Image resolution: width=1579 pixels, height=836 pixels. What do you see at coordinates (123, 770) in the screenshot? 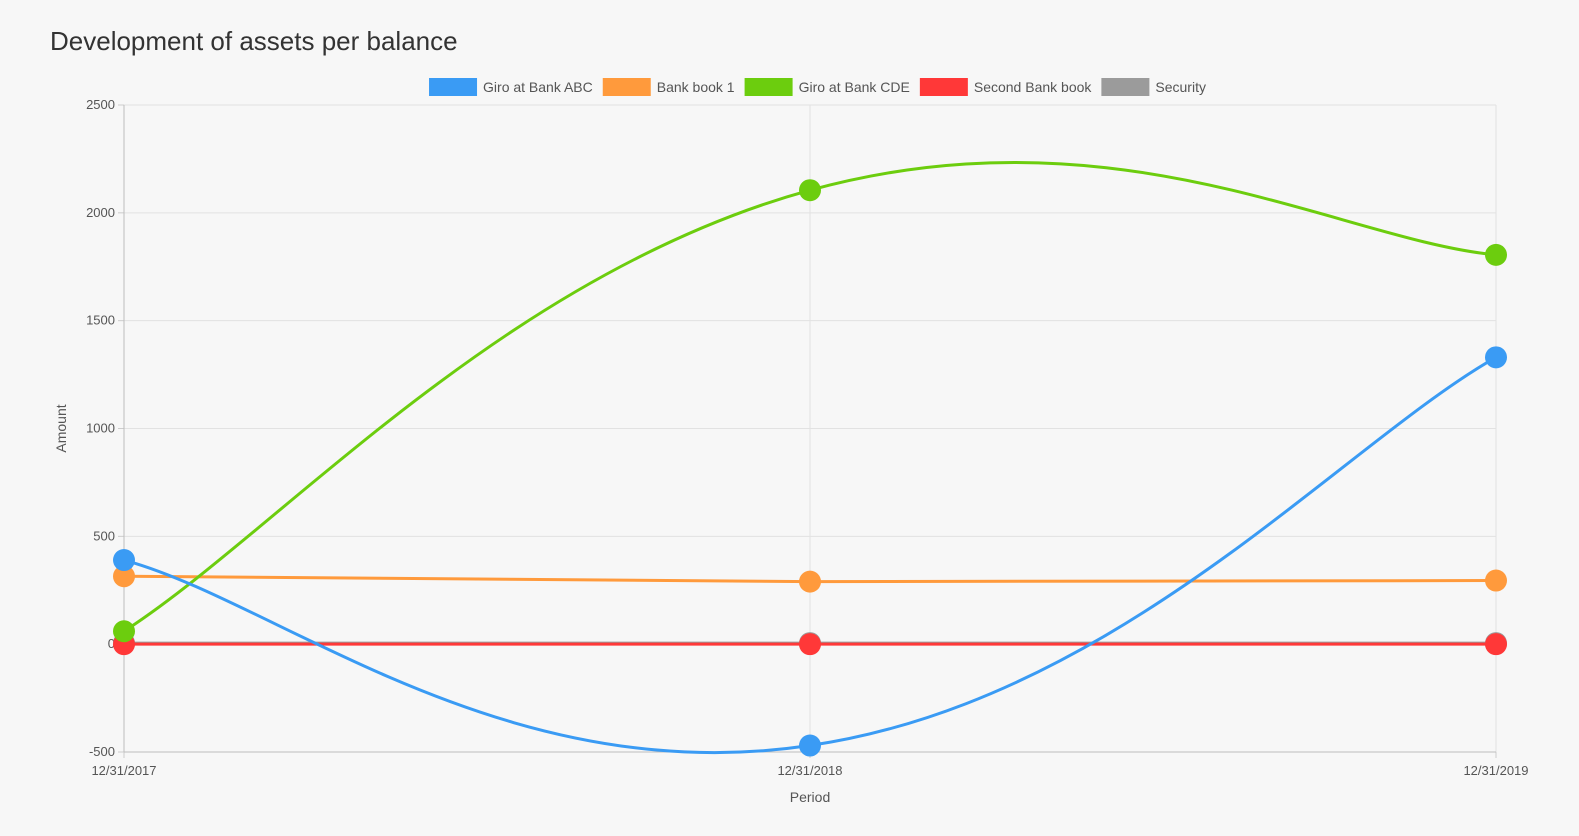
I see `x-tick-label: 12/31/2017` at bounding box center [123, 770].